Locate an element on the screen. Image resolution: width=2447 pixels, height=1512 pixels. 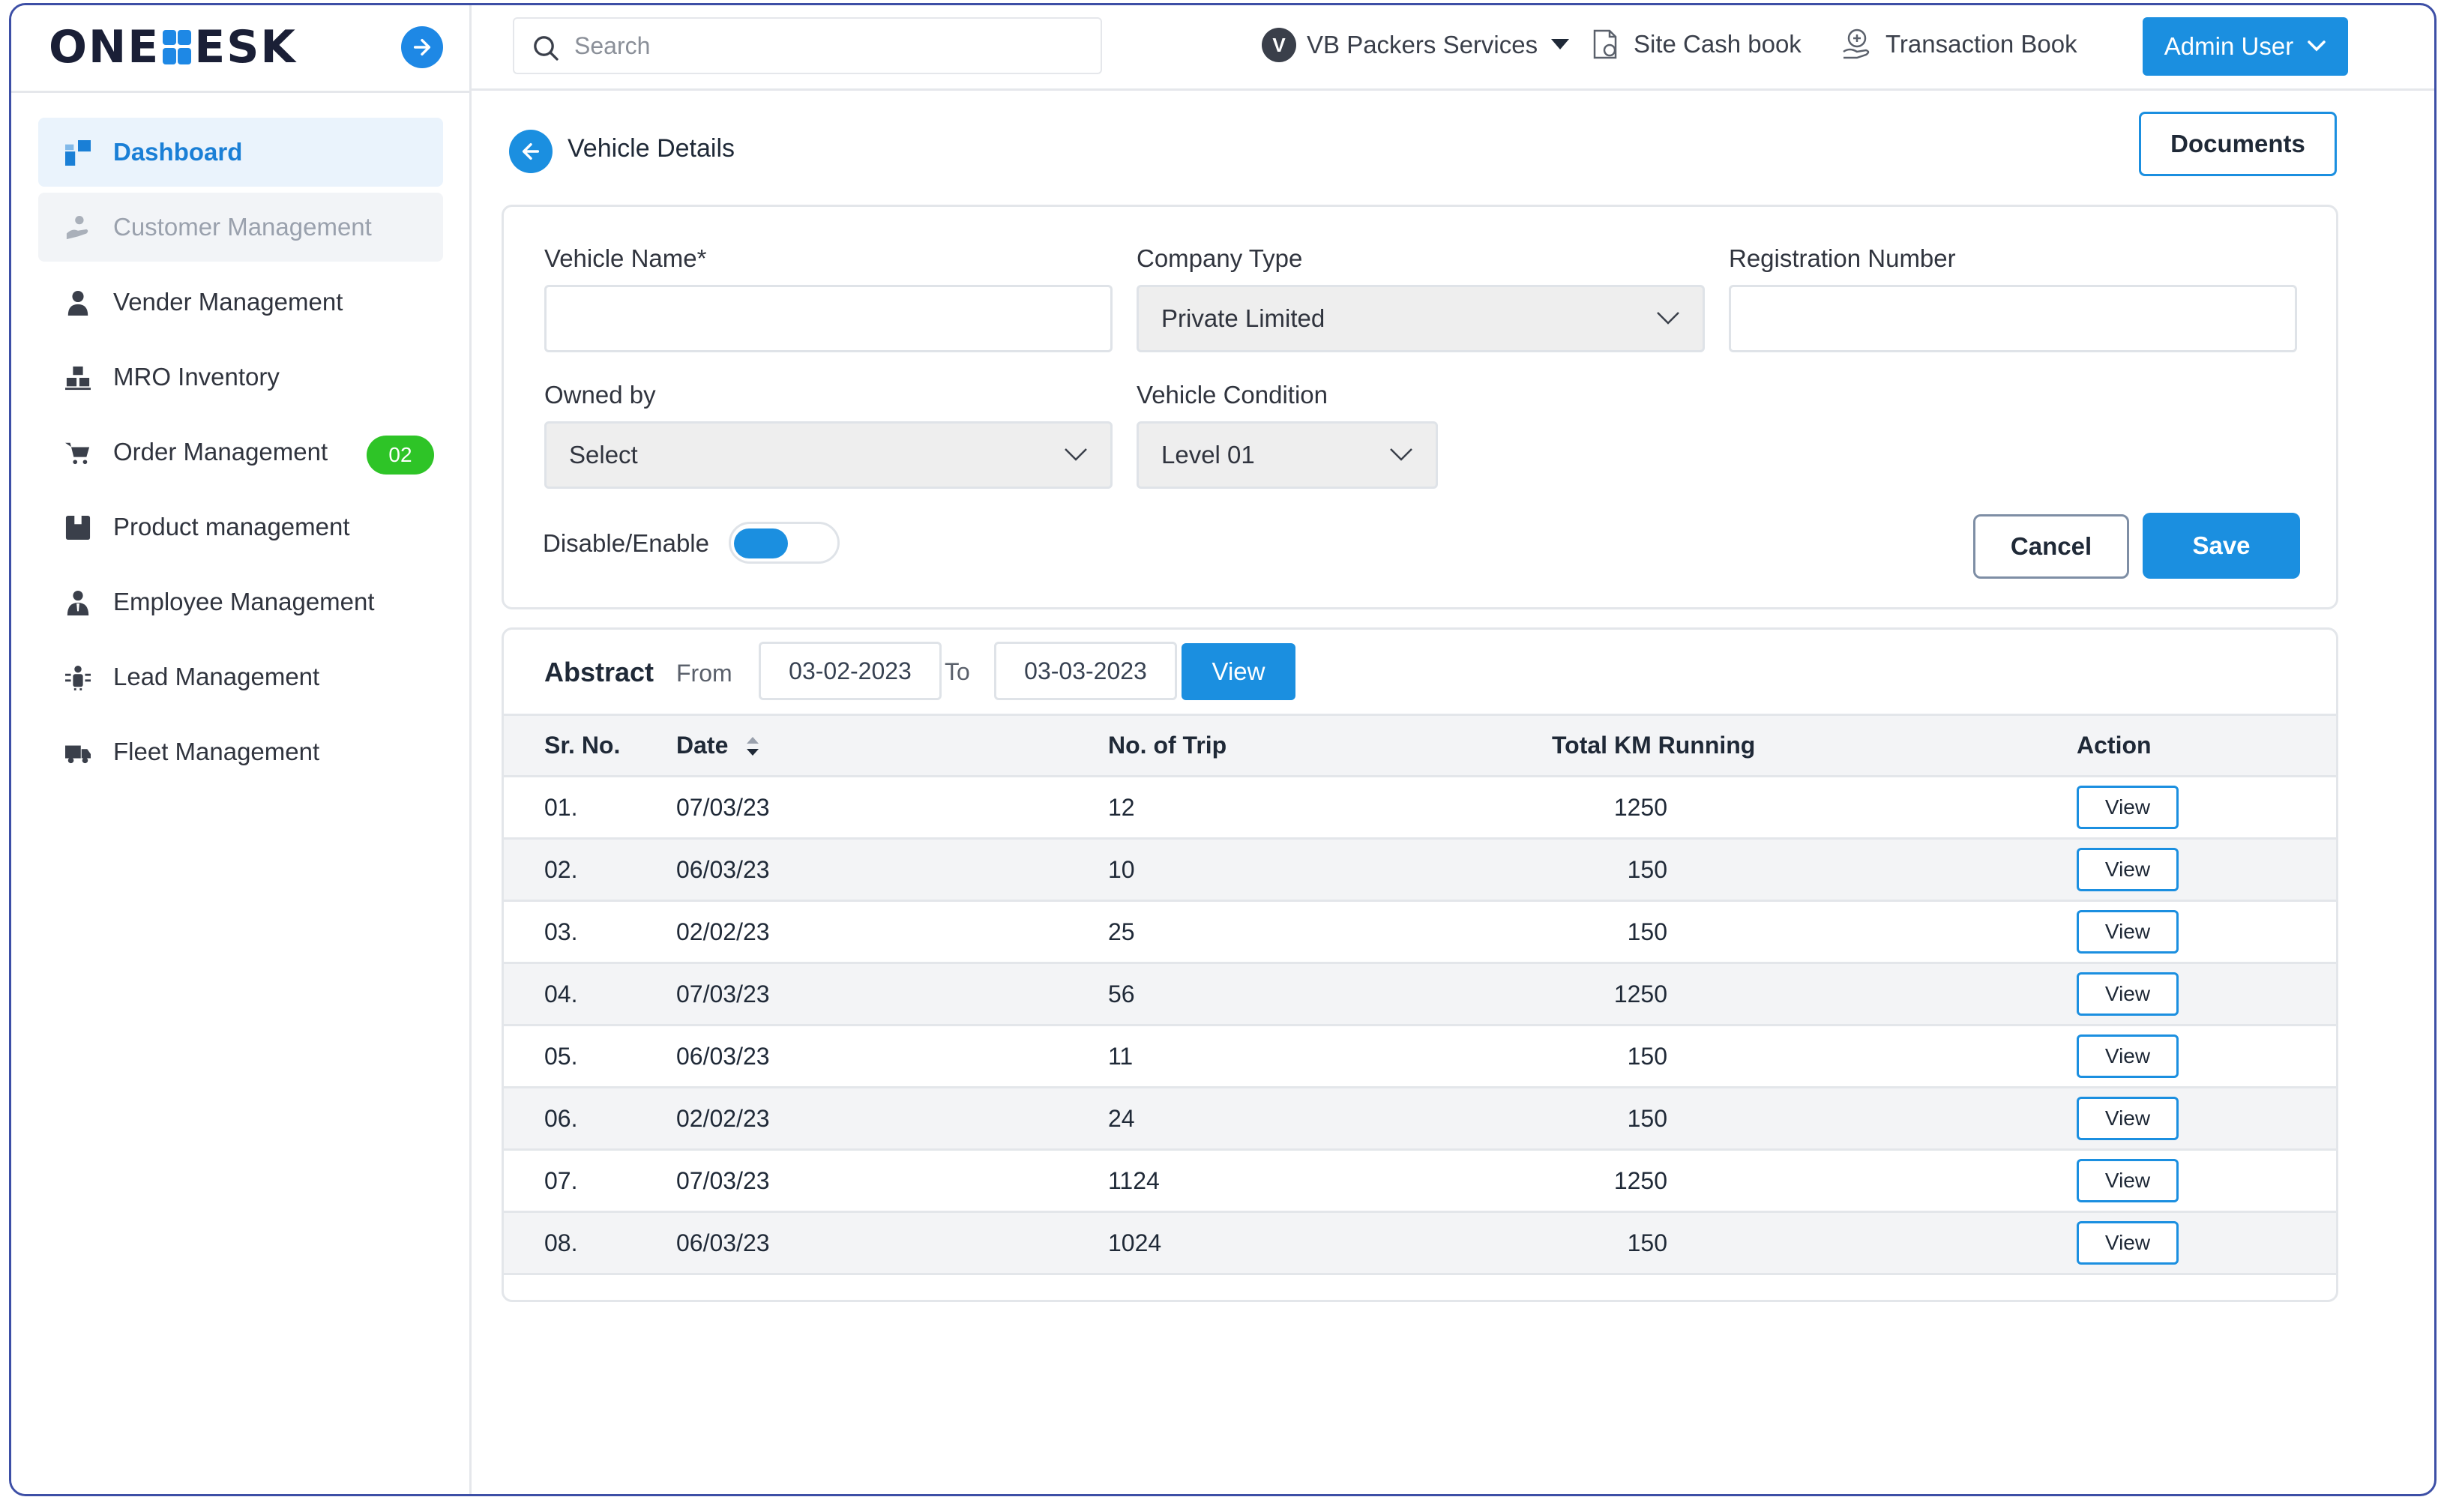
to-date-input: 03-03-2023 is located at coordinates (1085, 671).